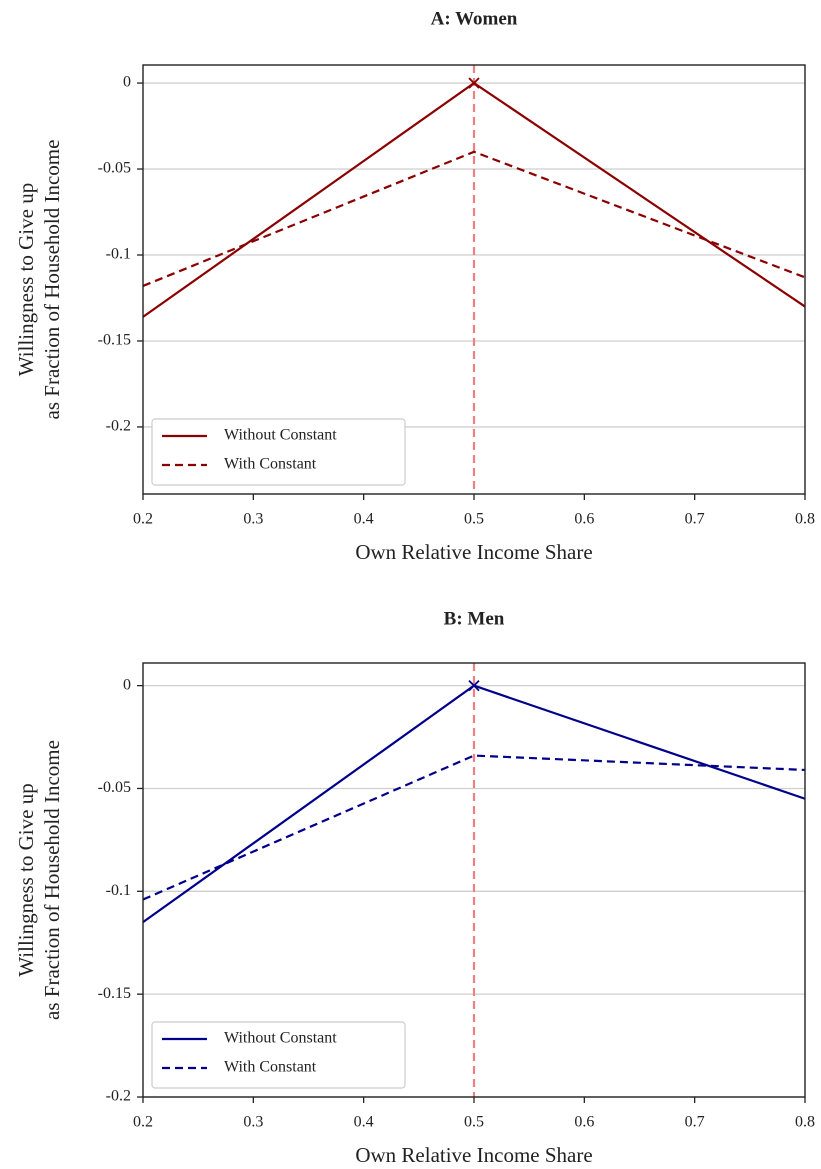  What do you see at coordinates (474, 618) in the screenshot?
I see `chart-title: B: Men` at bounding box center [474, 618].